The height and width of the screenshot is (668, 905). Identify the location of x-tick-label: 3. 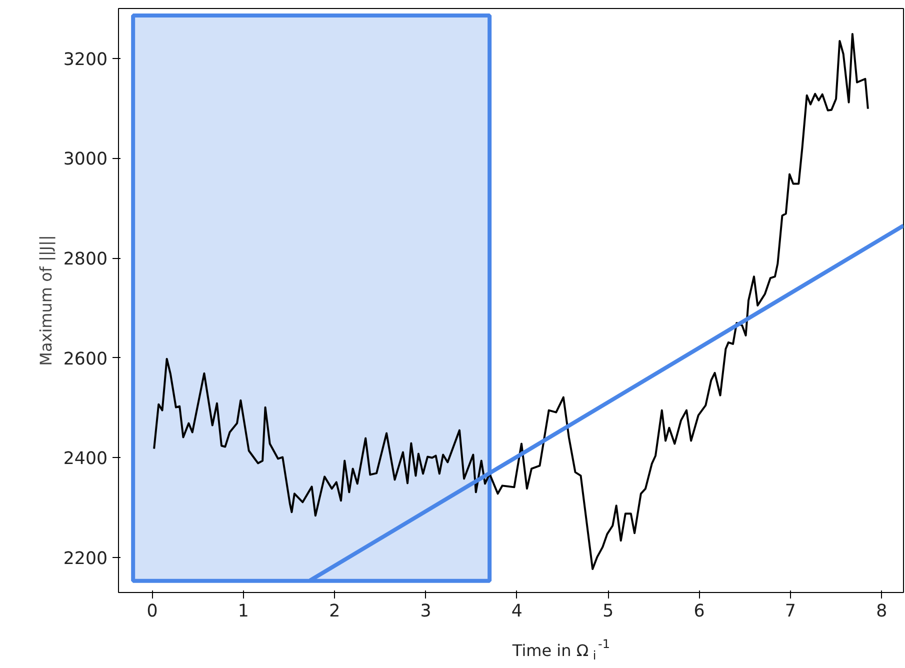
(426, 612).